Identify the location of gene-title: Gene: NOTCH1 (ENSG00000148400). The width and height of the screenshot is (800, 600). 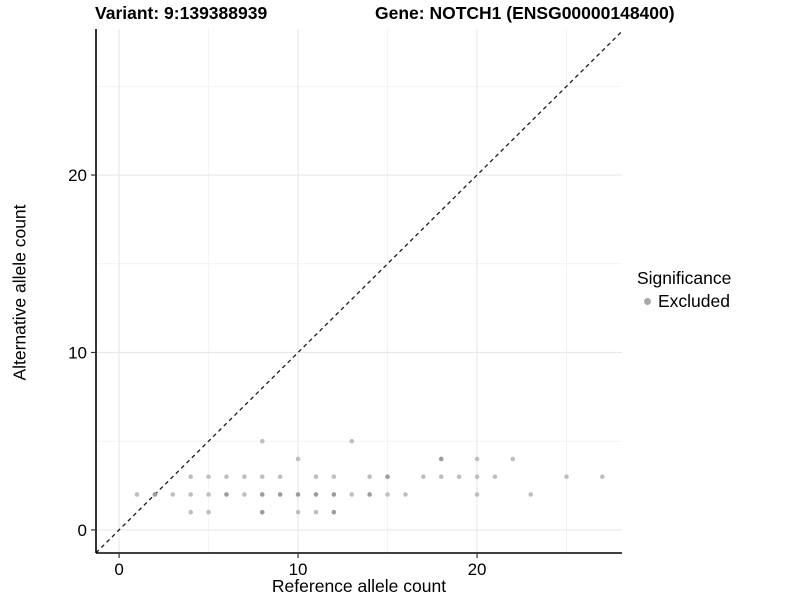
(525, 13).